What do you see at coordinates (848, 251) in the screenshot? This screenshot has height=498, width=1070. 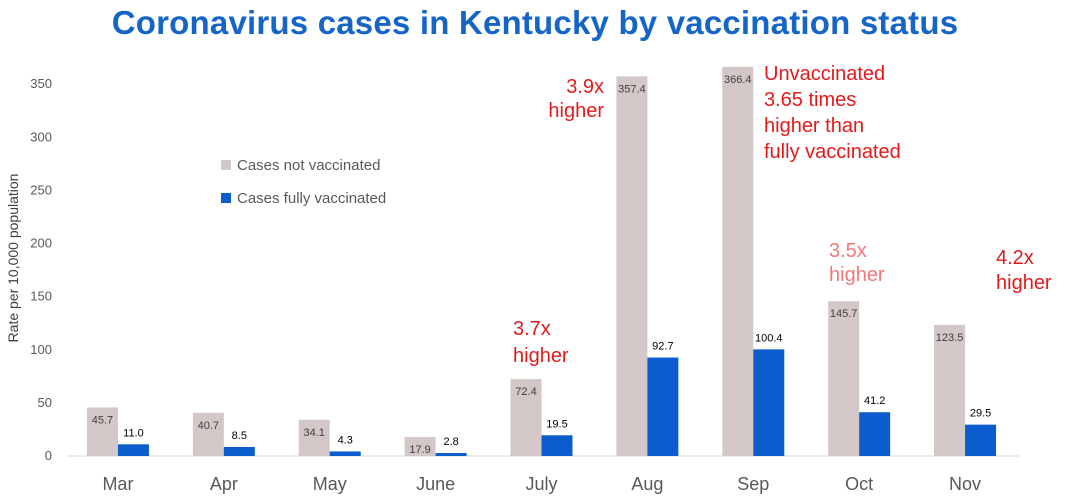 I see `annotation-line: 3.5x` at bounding box center [848, 251].